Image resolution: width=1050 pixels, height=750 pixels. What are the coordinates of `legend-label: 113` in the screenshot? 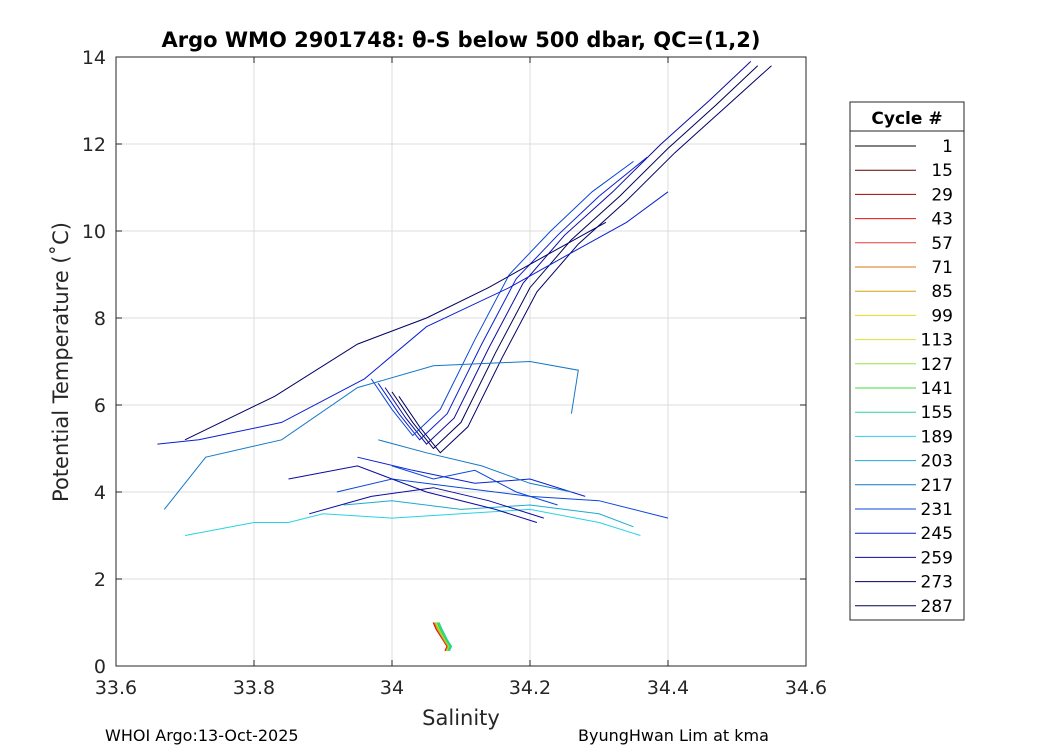 It's located at (937, 341).